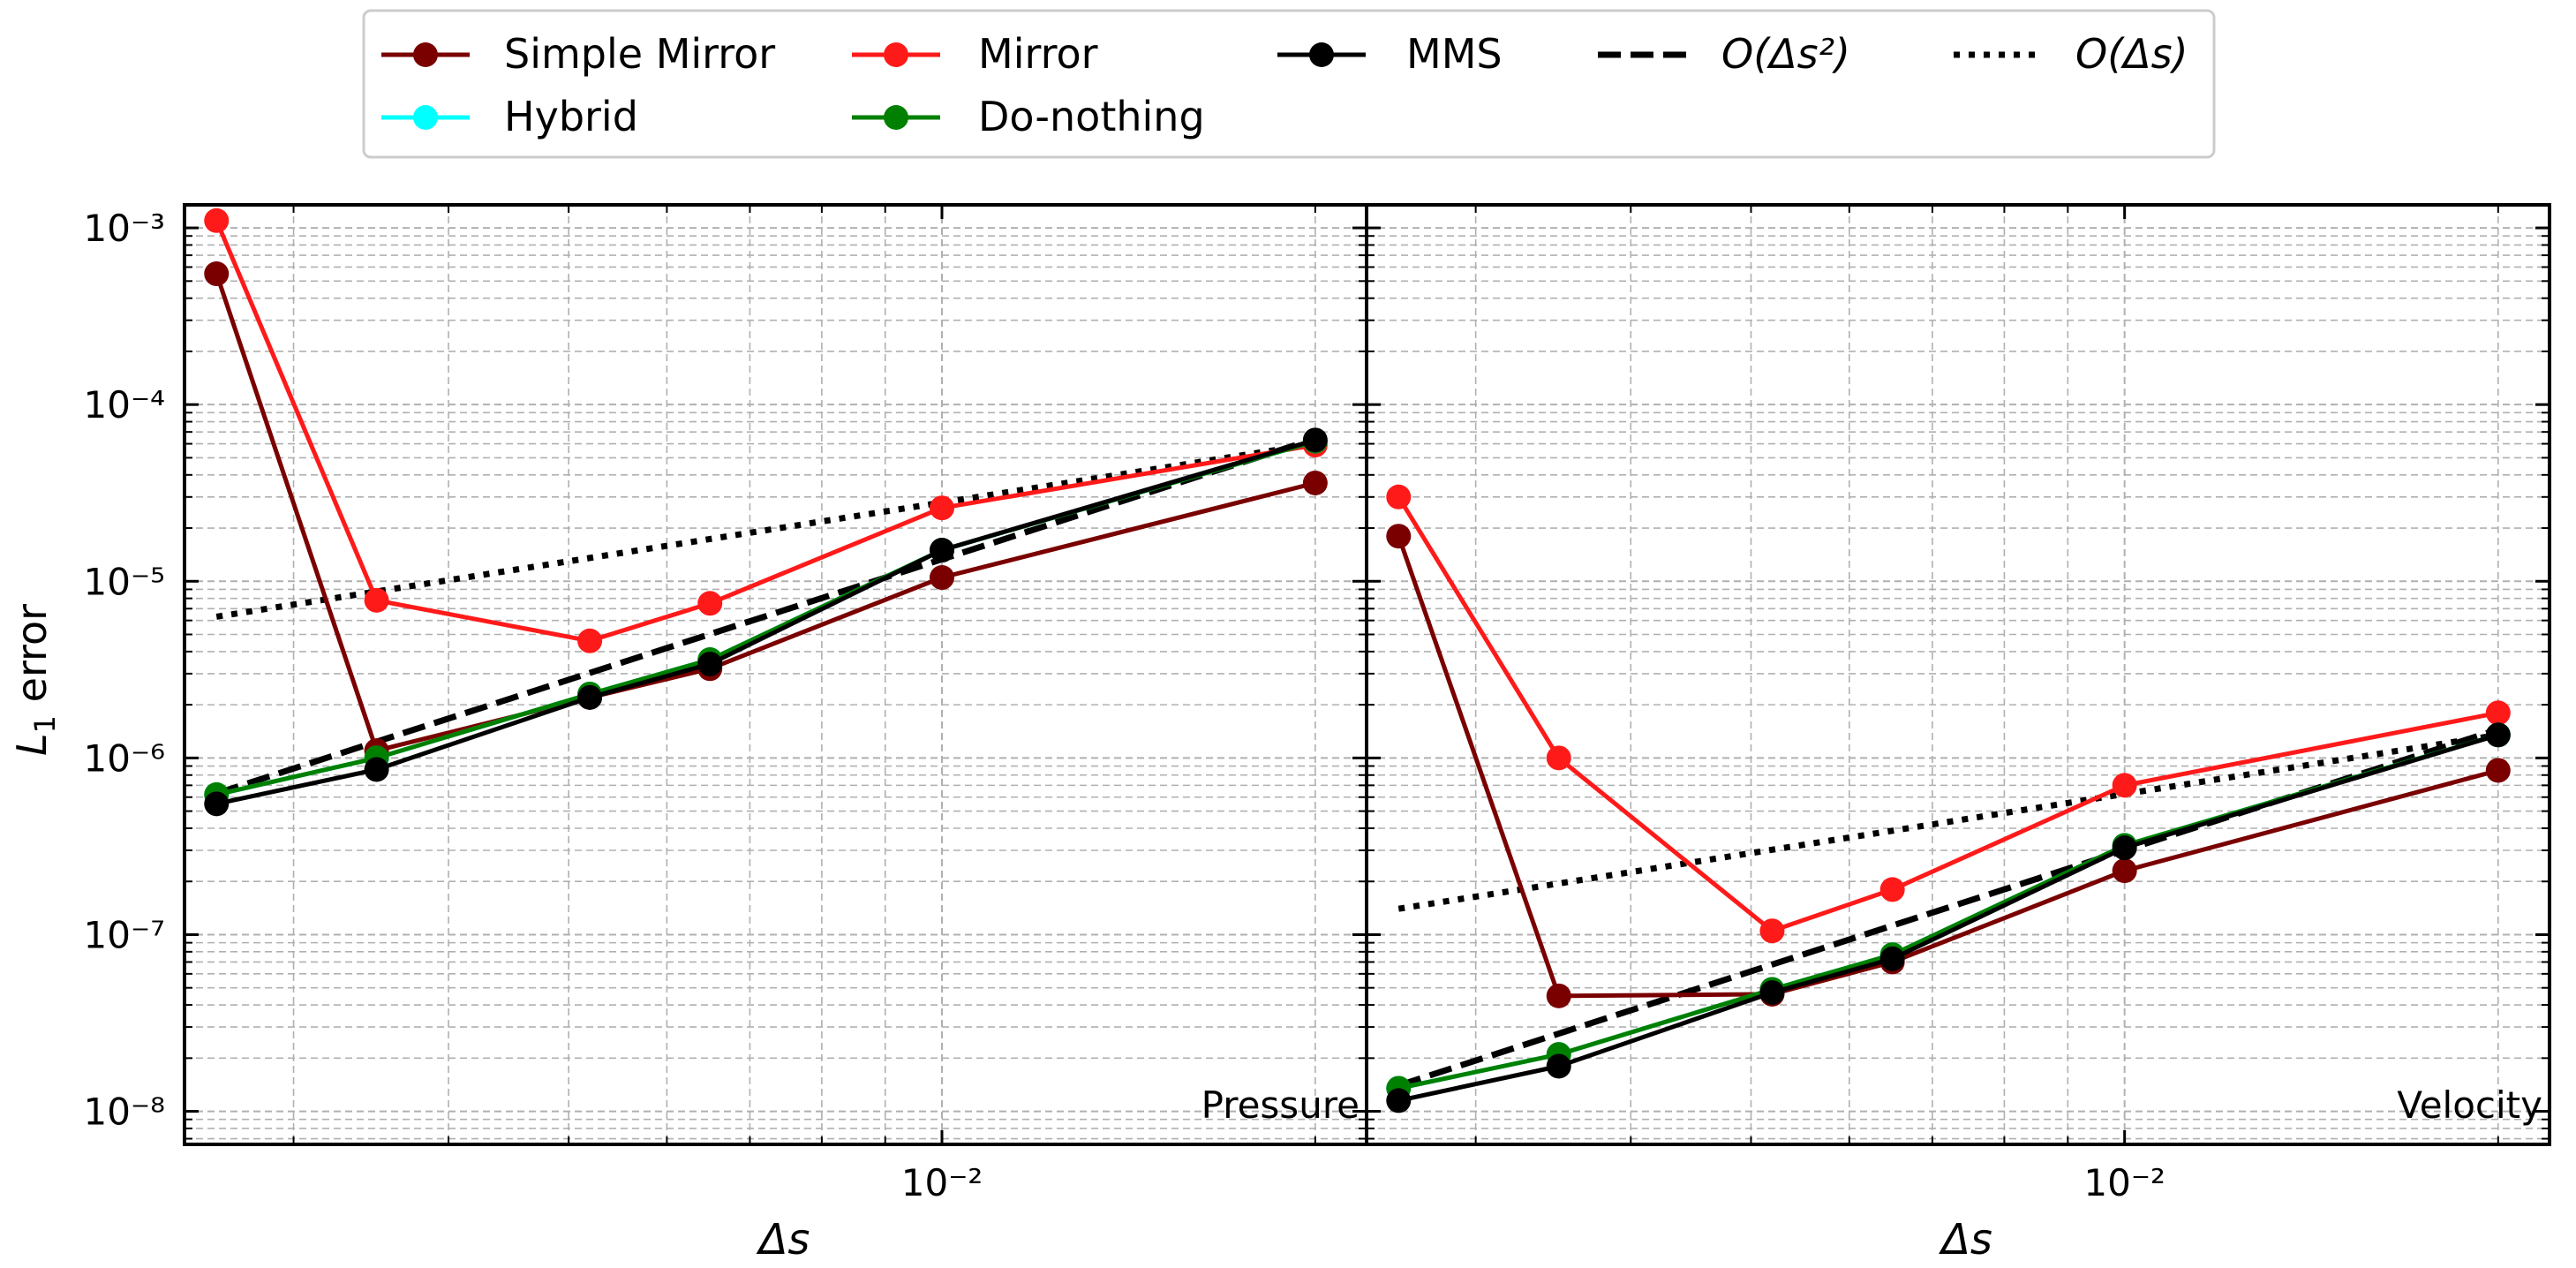 This screenshot has width=2576, height=1268. Describe the element at coordinates (975, 54) in the screenshot. I see `legend-entry-mirror: Mirror` at that location.